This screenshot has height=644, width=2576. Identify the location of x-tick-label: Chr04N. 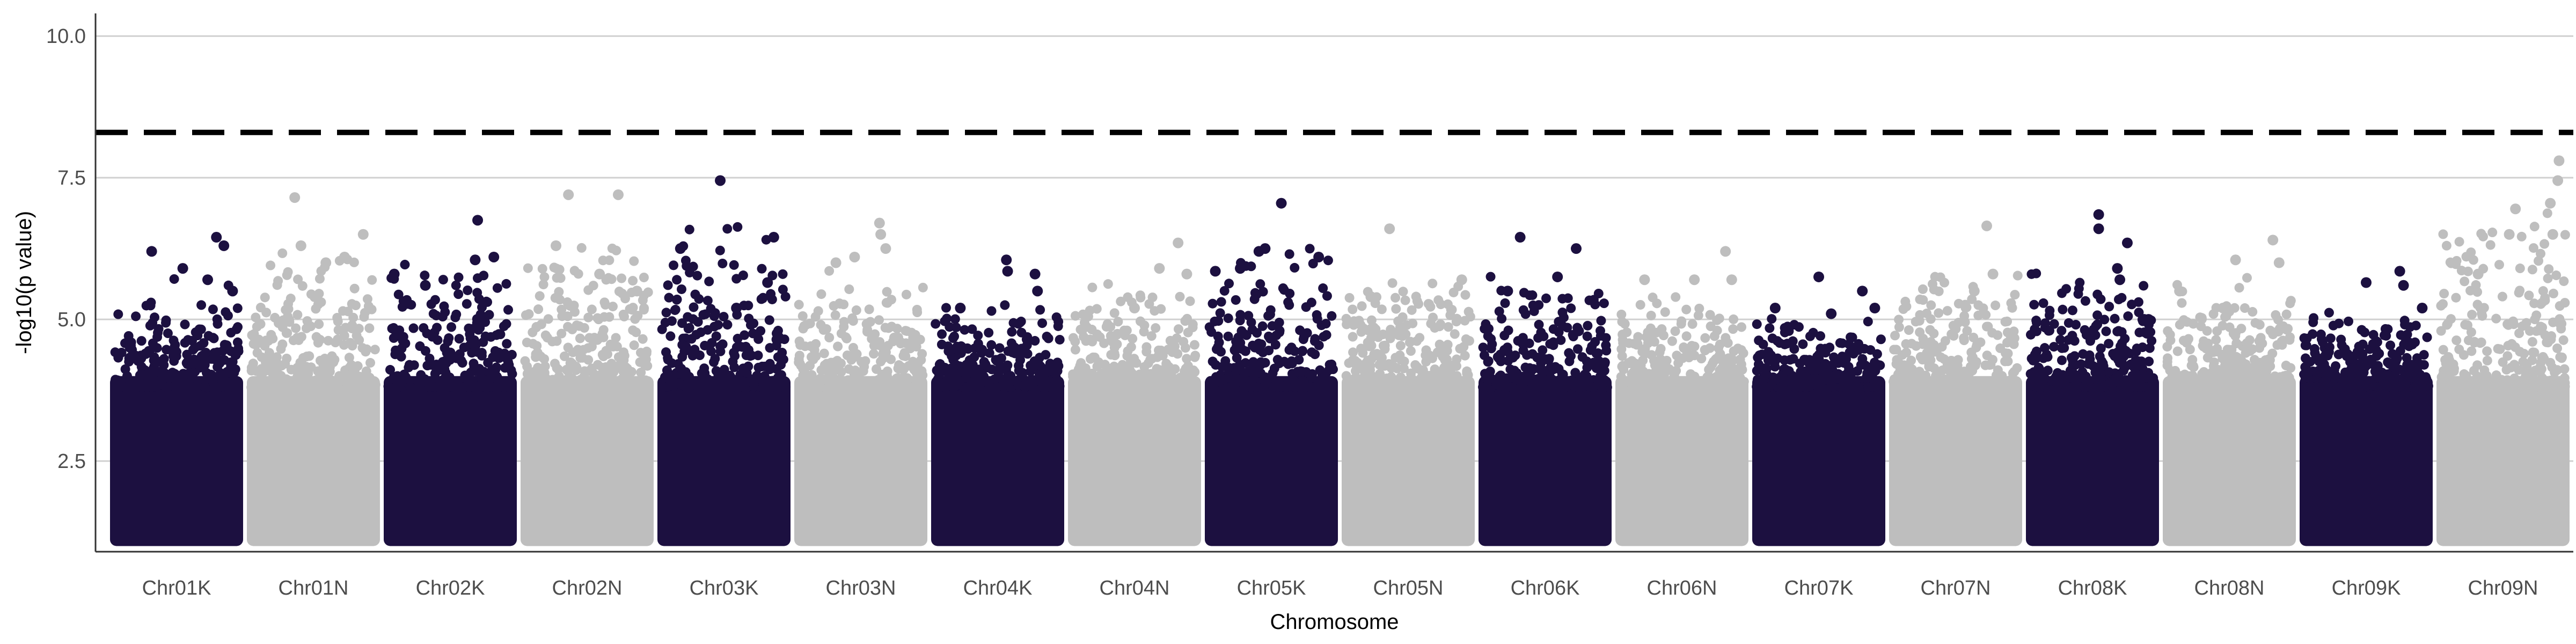
(1135, 588).